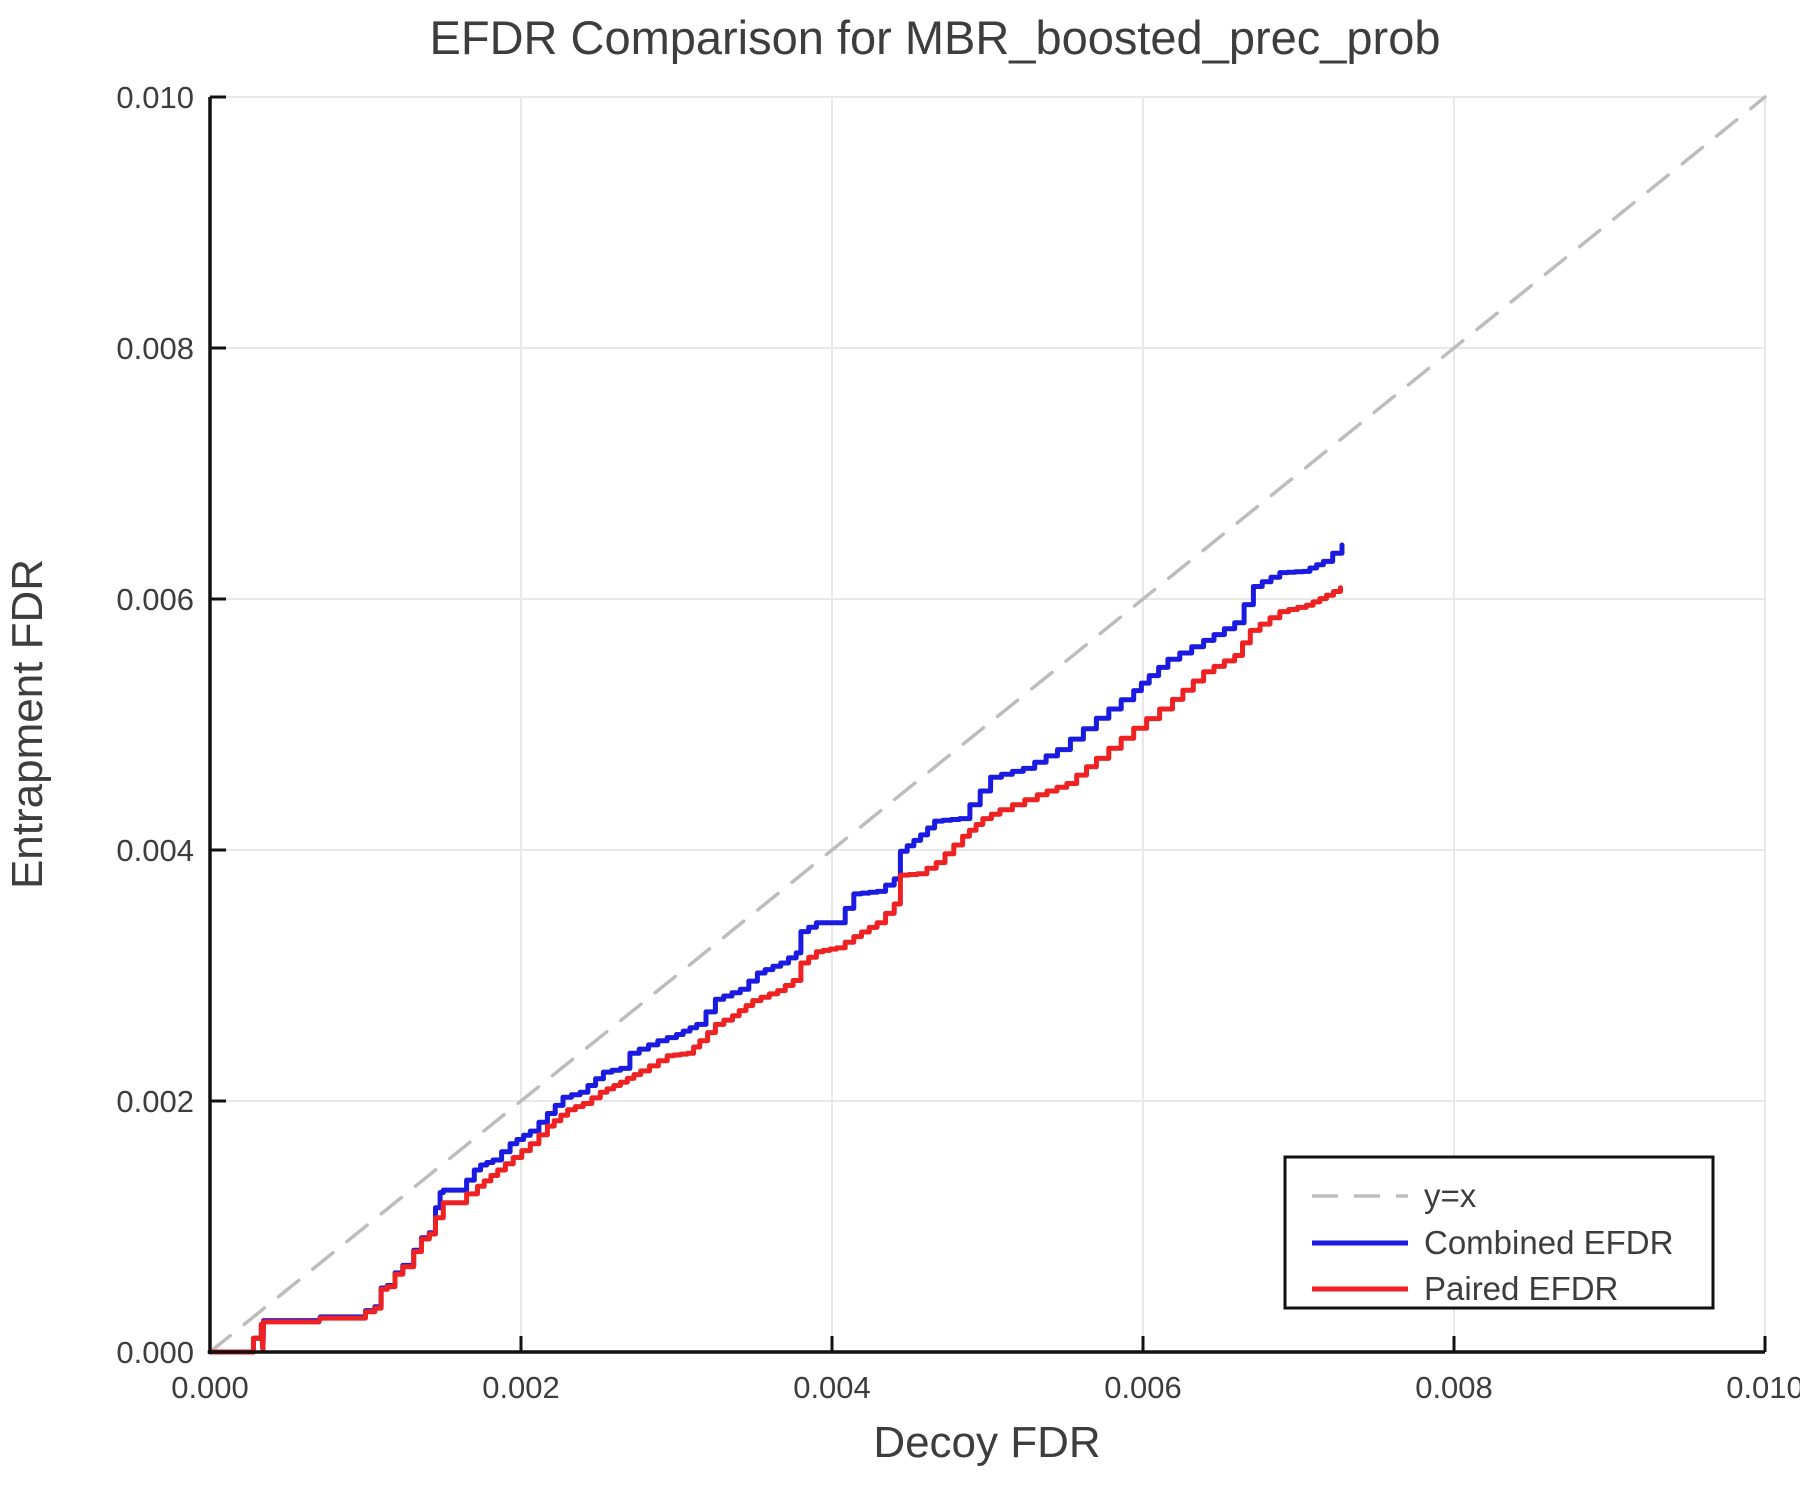 This screenshot has height=1505, width=1800. I want to click on legend-box, so click(1499, 1232).